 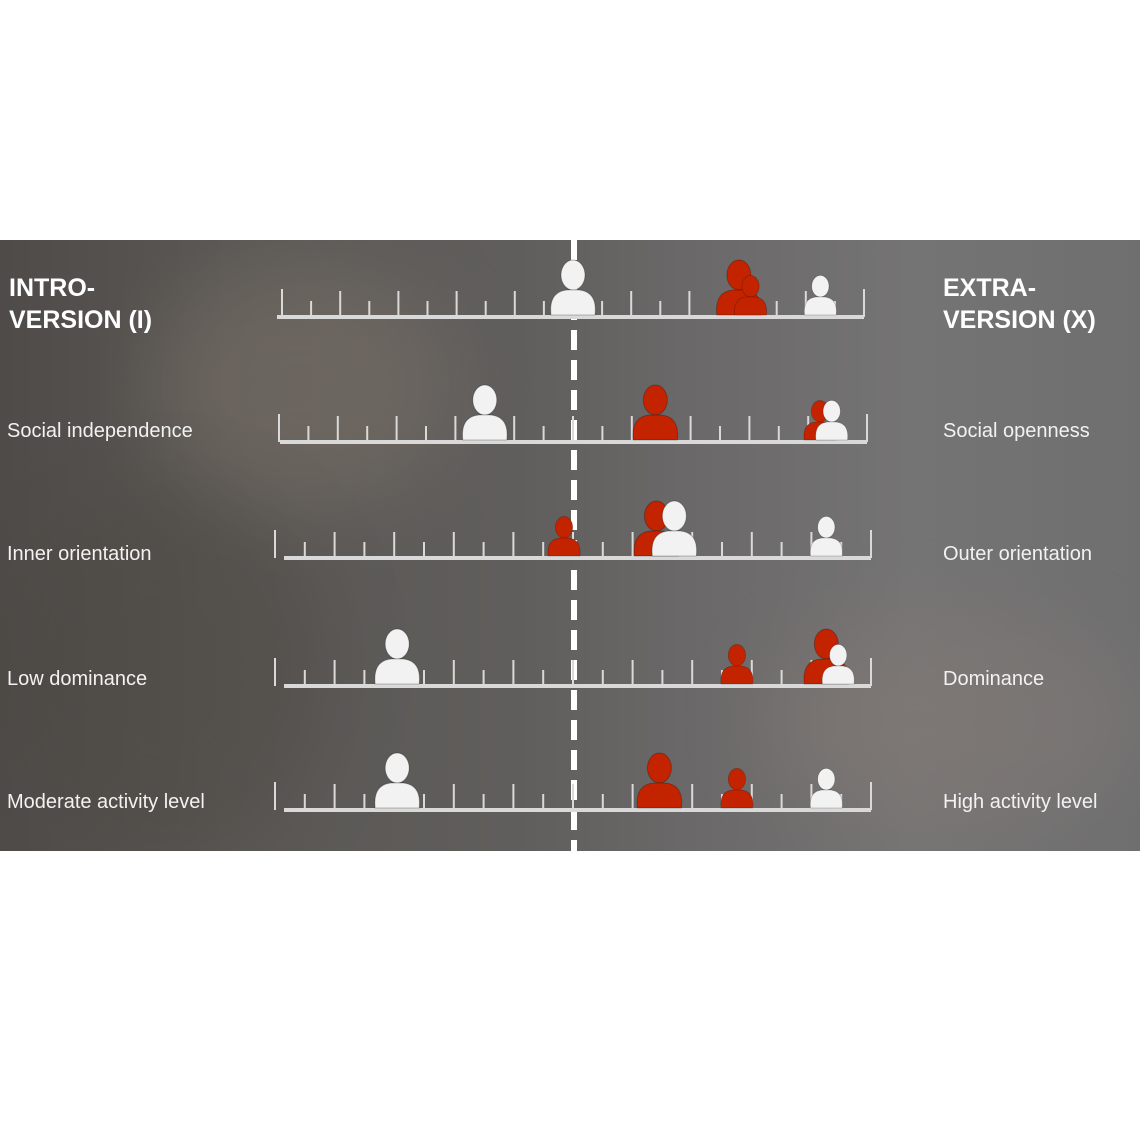 I want to click on background-photo-face, so click(x=300, y=385).